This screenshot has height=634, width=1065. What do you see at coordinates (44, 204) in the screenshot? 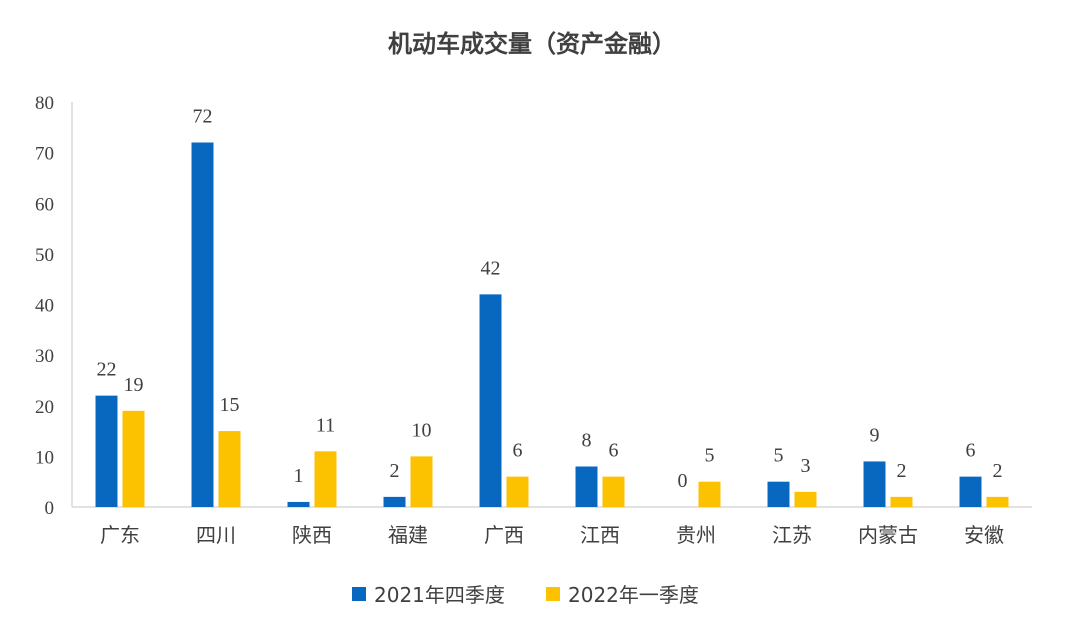
I see `y-tick-label: 60` at bounding box center [44, 204].